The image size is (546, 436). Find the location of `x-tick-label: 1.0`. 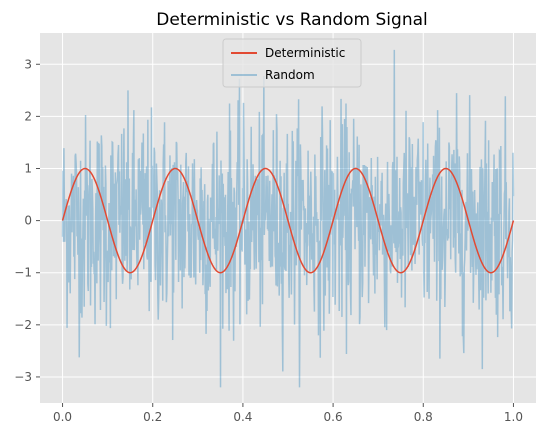

x-tick-label: 1.0 is located at coordinates (513, 417).